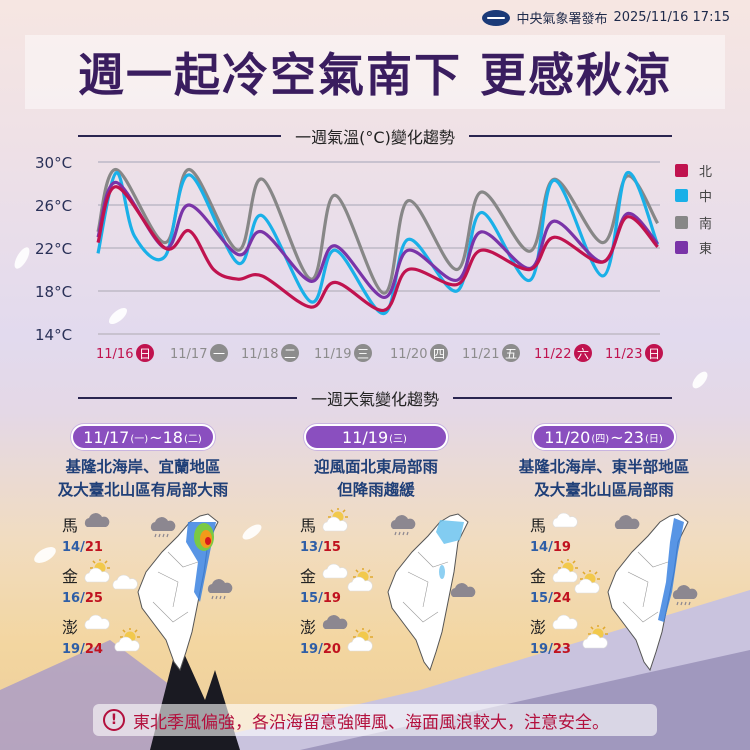  I want to click on island-temperature: 14/19, so click(550, 547).